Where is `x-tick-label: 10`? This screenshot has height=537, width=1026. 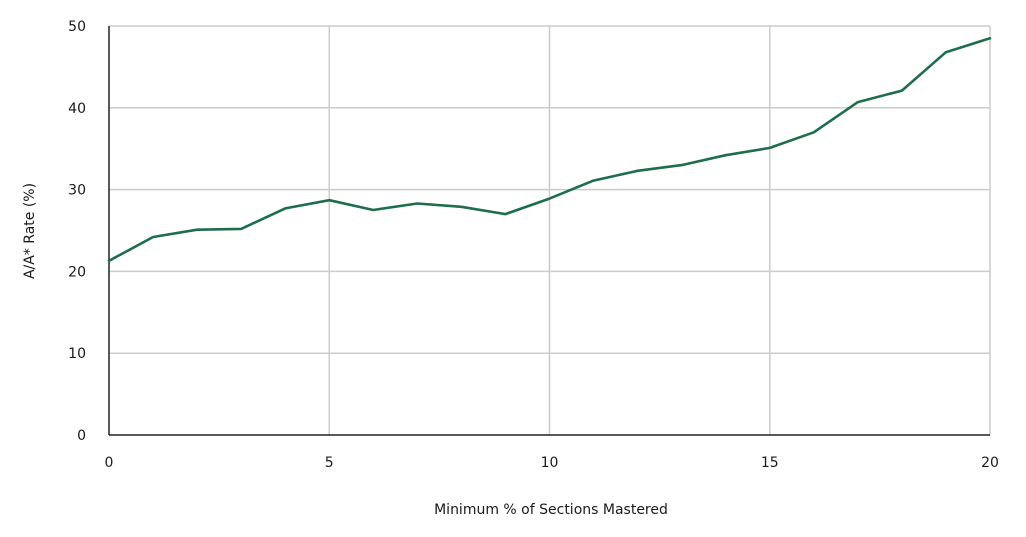
x-tick-label: 10 is located at coordinates (550, 463).